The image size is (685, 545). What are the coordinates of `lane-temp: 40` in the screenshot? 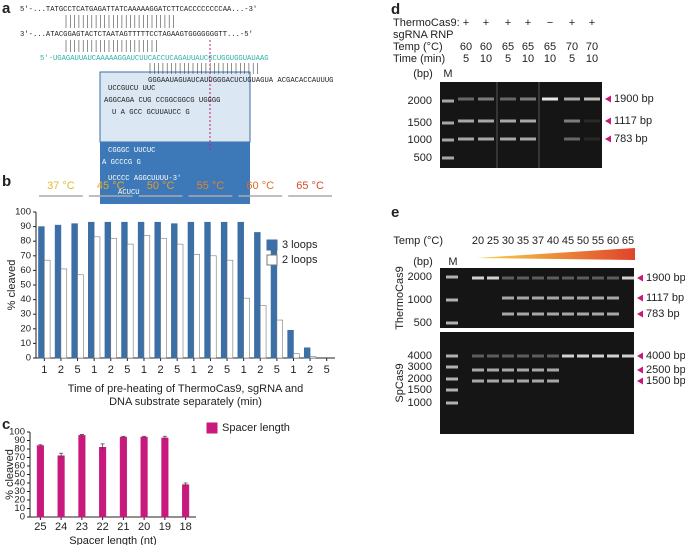 It's located at (553, 241).